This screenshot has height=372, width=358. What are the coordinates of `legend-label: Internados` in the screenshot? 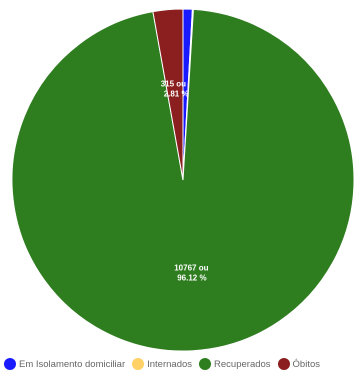 It's located at (170, 364).